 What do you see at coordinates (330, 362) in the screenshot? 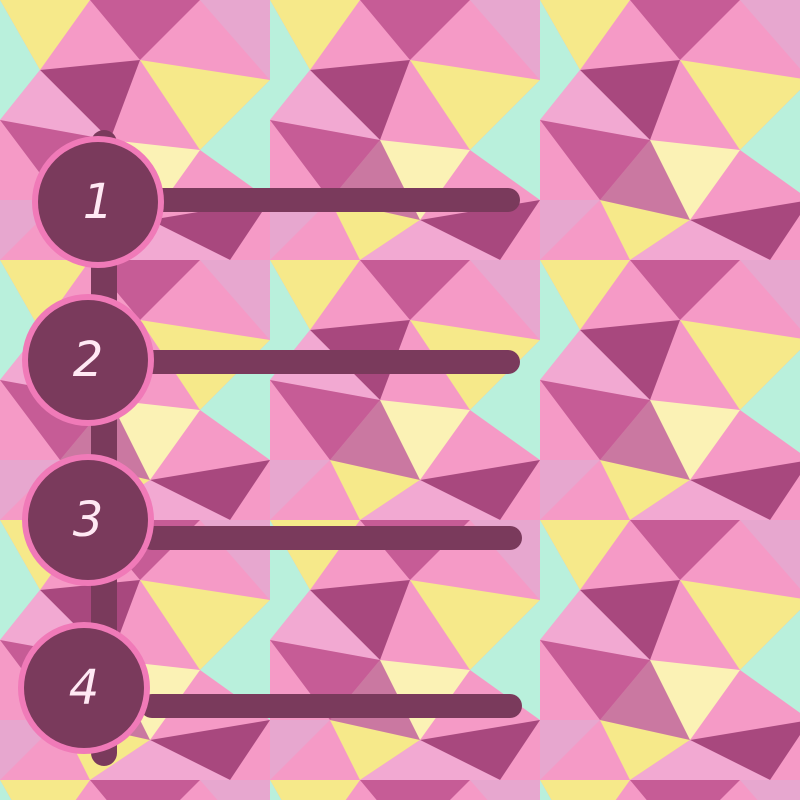
I see `step-2-bar` at bounding box center [330, 362].